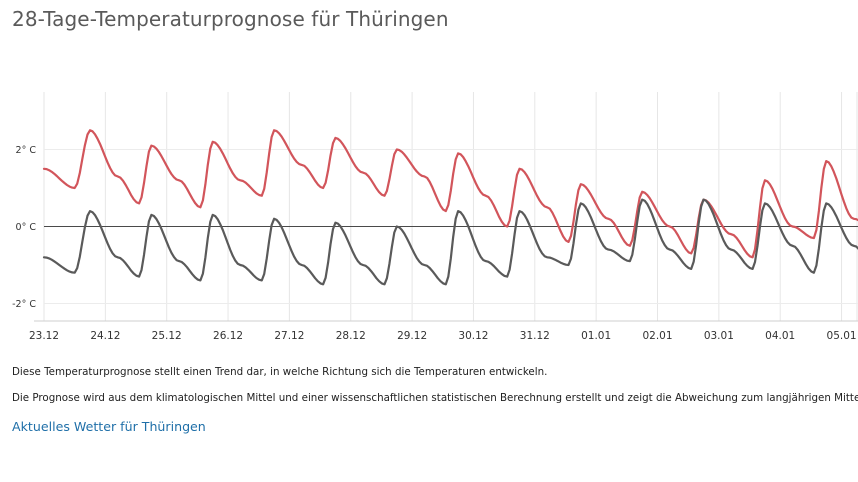 The image size is (858, 482). I want to click on x-tick-label: 25.12, so click(167, 336).